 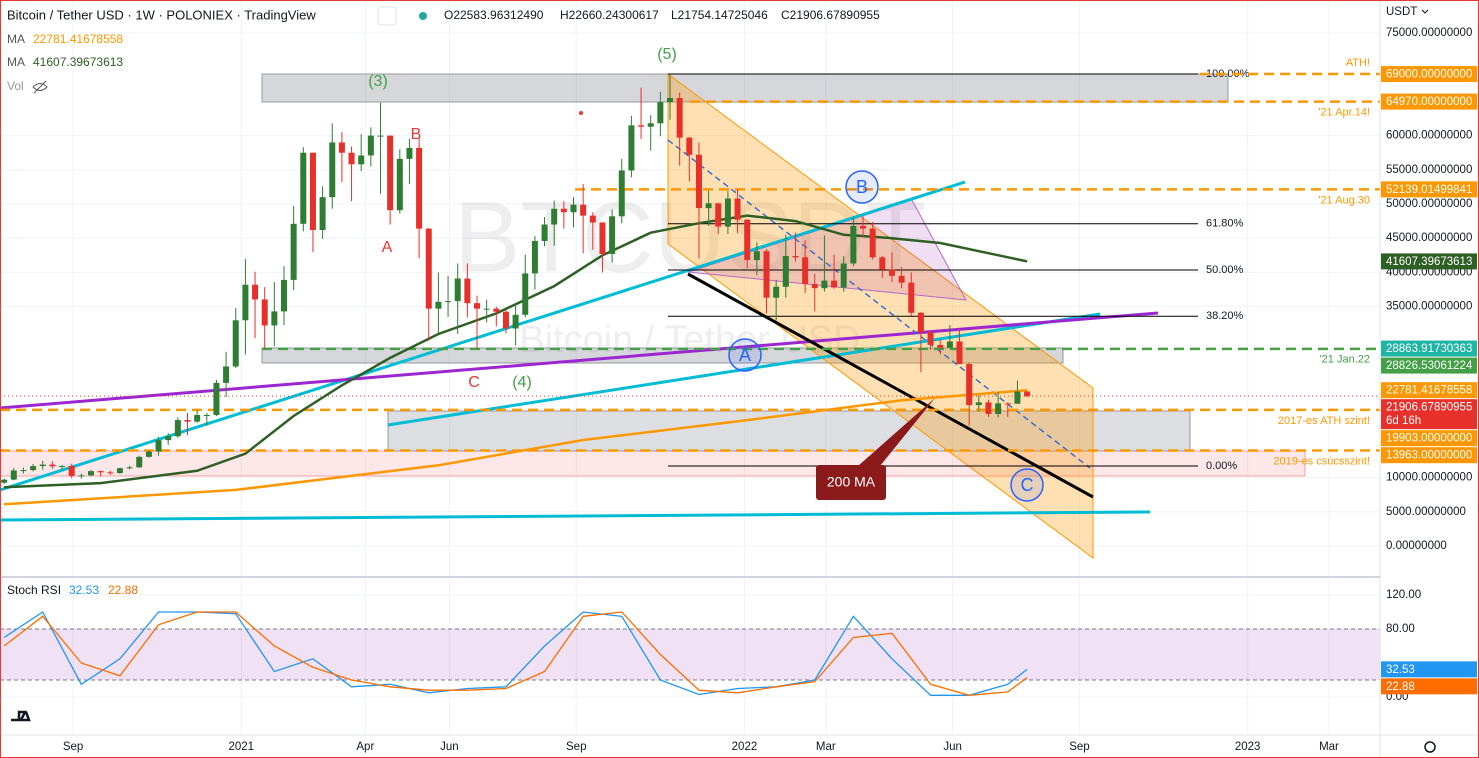 What do you see at coordinates (1225, 316) in the screenshot?
I see `fib-label: 38.20%` at bounding box center [1225, 316].